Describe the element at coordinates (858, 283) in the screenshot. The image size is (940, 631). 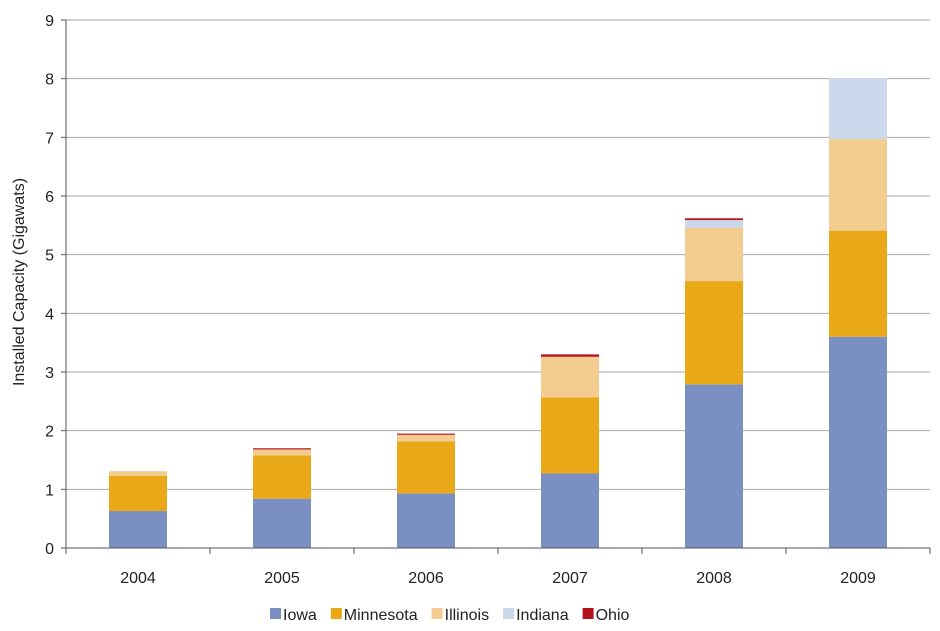
I see `bar-segment-minnesota-2009` at that location.